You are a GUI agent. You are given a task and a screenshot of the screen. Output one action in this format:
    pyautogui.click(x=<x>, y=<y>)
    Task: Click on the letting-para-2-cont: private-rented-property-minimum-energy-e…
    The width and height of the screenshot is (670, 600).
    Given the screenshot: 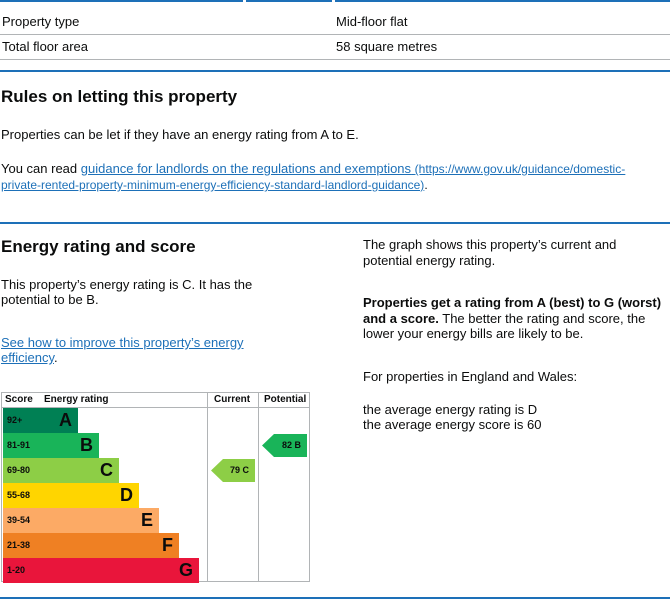 What is the action you would take?
    pyautogui.click(x=335, y=185)
    